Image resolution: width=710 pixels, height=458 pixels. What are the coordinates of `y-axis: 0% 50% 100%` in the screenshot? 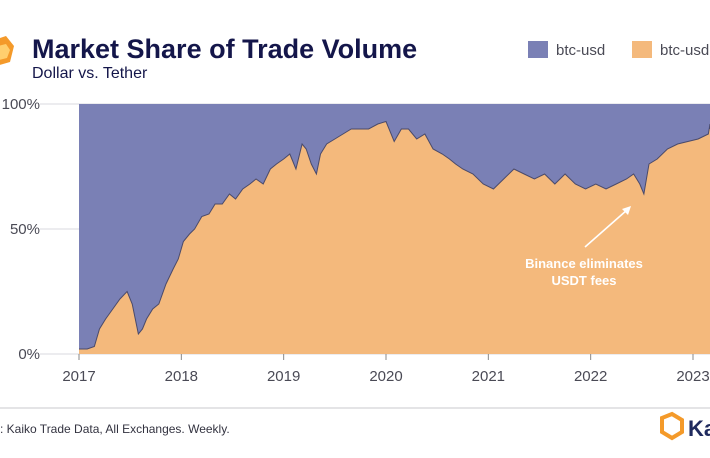 It's located at (21, 229).